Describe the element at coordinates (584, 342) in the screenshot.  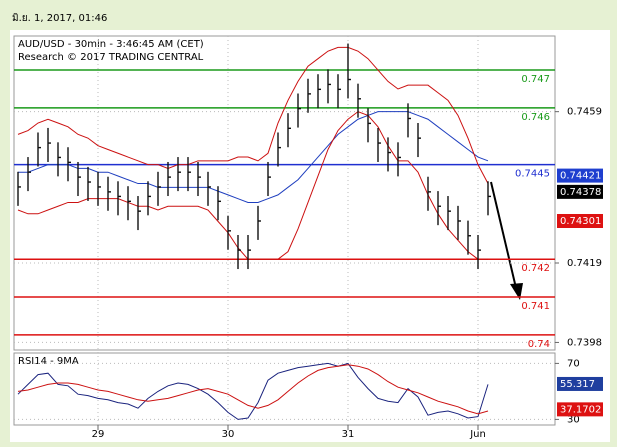
I see `y-tick-label: 0.7398` at that location.